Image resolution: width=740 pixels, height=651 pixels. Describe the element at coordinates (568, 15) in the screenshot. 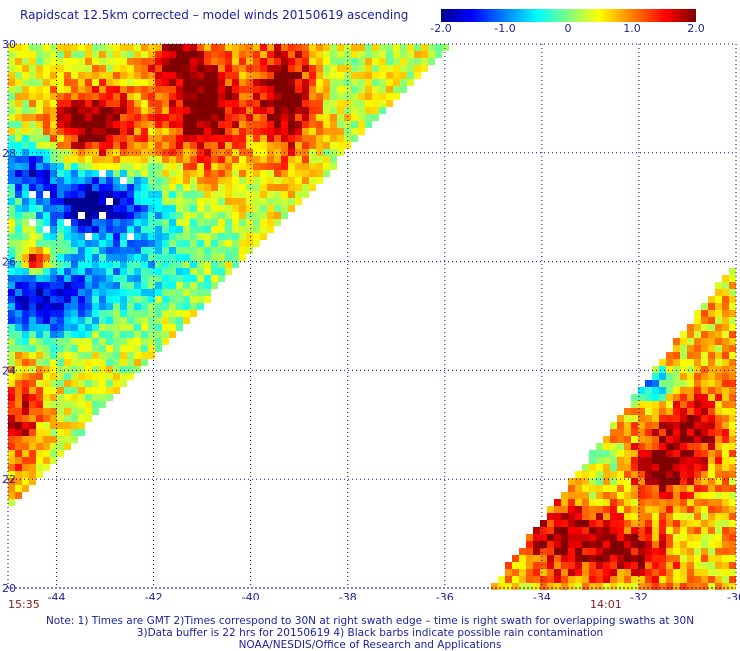

I see `colorbar` at that location.